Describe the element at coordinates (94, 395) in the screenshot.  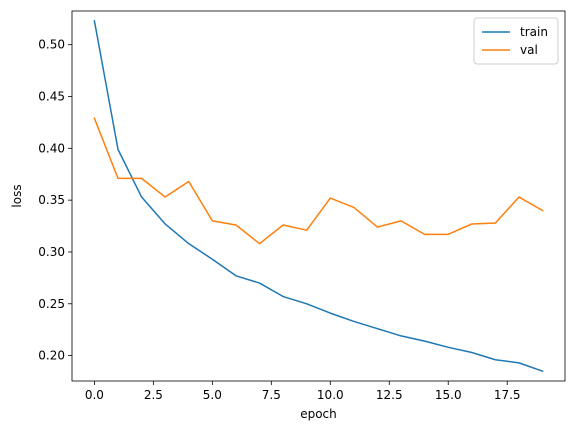
I see `x-tick-label: 0.0` at that location.